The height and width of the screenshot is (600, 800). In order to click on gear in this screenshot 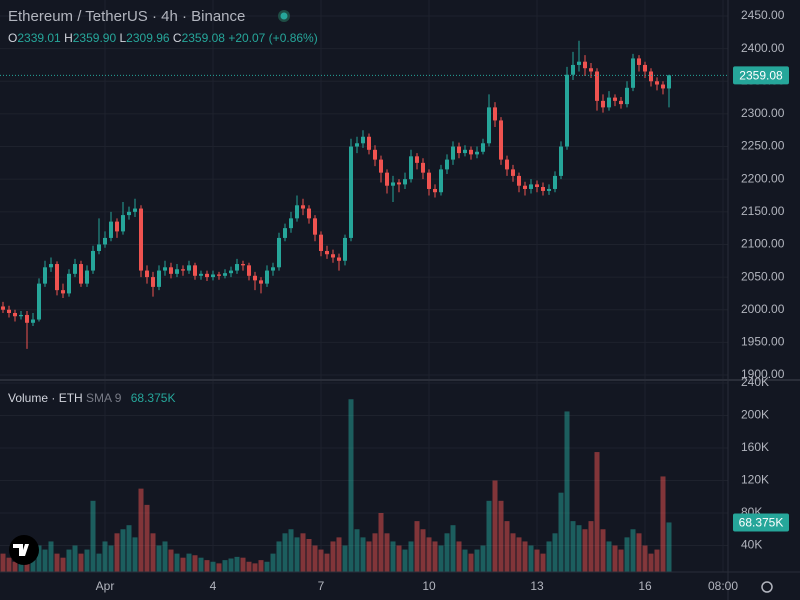, I will do `click(767, 587)`.